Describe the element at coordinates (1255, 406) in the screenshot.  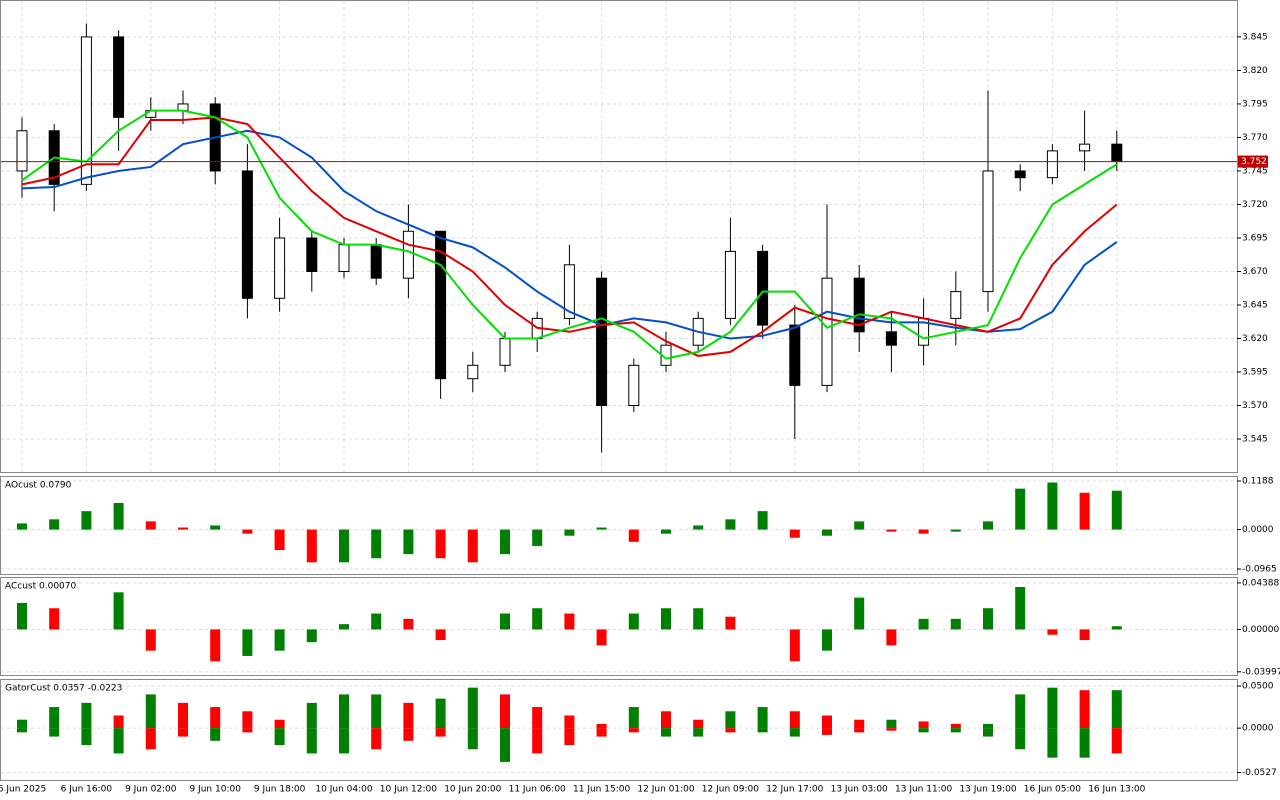
I see `y-tick-label: 3.570` at that location.